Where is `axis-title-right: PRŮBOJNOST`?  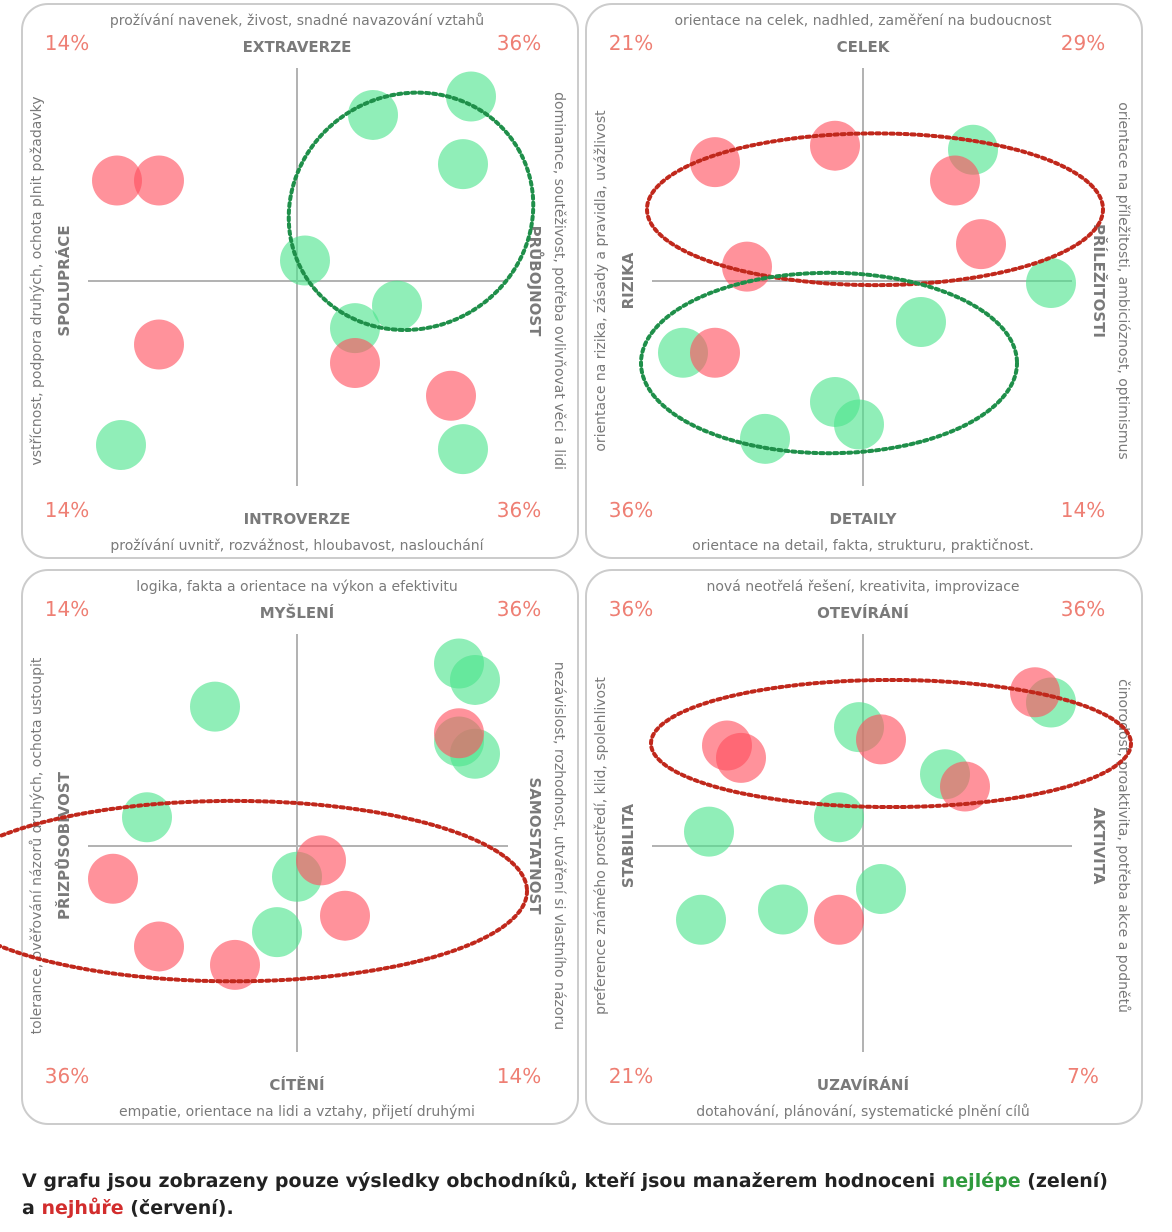
axis-title-right: PRŮBOJNOST is located at coordinates (536, 282).